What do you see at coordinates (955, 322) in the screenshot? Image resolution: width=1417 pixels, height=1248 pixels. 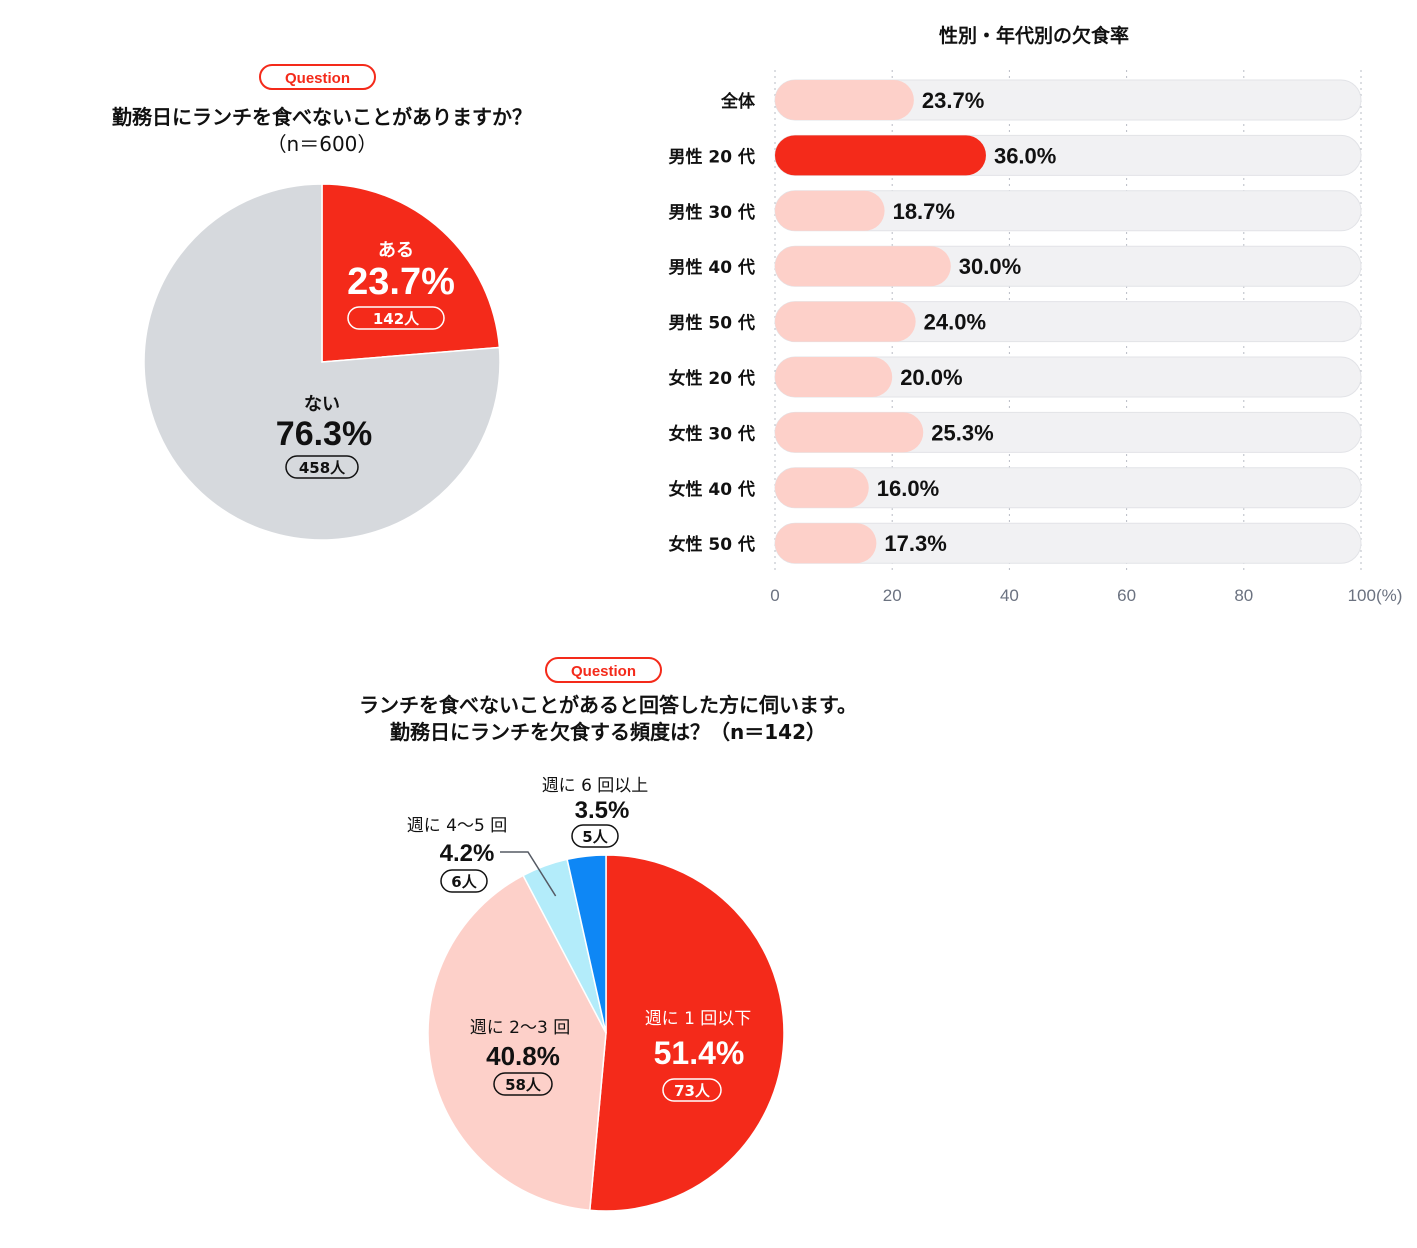 I see `value-label: 24.0%` at bounding box center [955, 322].